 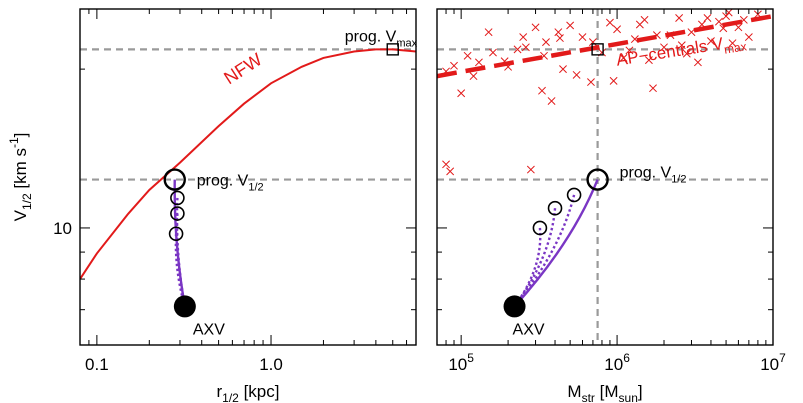 I want to click on y-tick-label: 10, so click(x=62, y=228).